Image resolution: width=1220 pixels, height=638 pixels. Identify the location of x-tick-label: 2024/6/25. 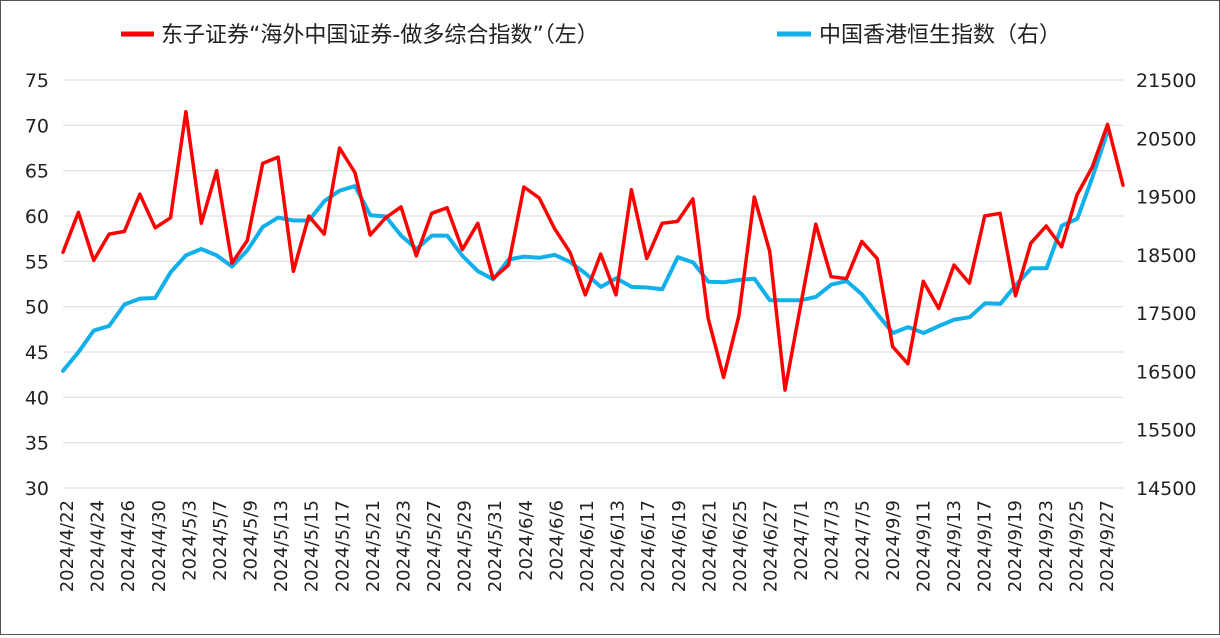
(740, 546).